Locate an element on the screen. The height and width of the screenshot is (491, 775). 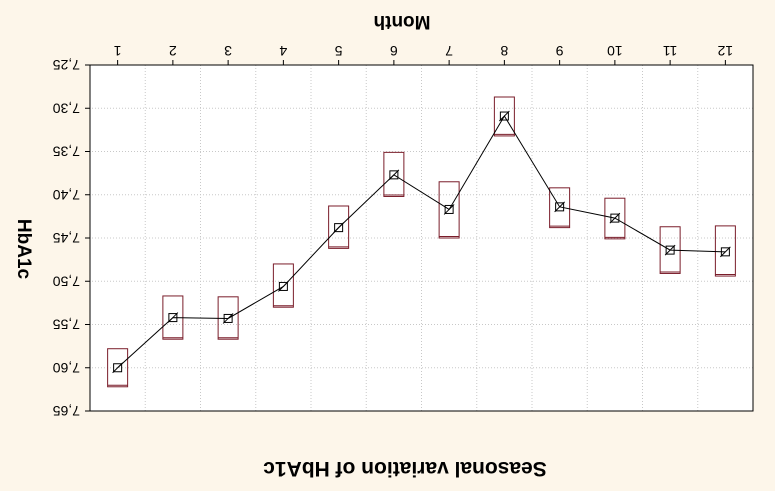
y-tick-label: 7,30 is located at coordinates (66, 108).